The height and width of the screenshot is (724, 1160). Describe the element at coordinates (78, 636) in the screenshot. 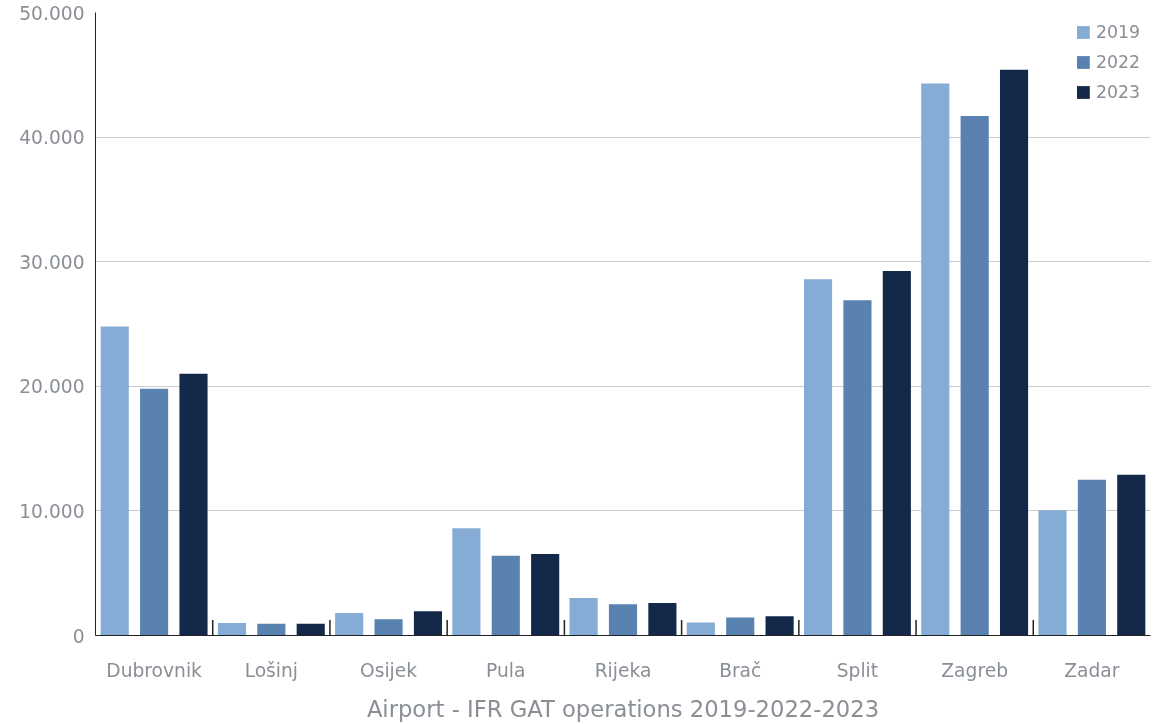

I see `y-tick-label: 0` at that location.